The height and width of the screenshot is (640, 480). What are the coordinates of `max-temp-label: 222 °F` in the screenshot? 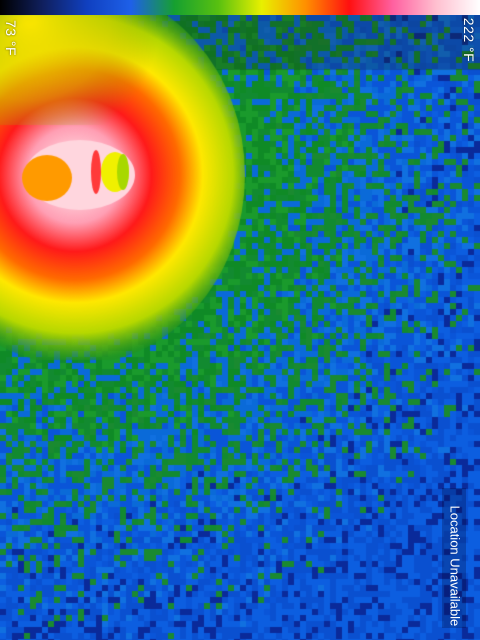 It's located at (468, 40).